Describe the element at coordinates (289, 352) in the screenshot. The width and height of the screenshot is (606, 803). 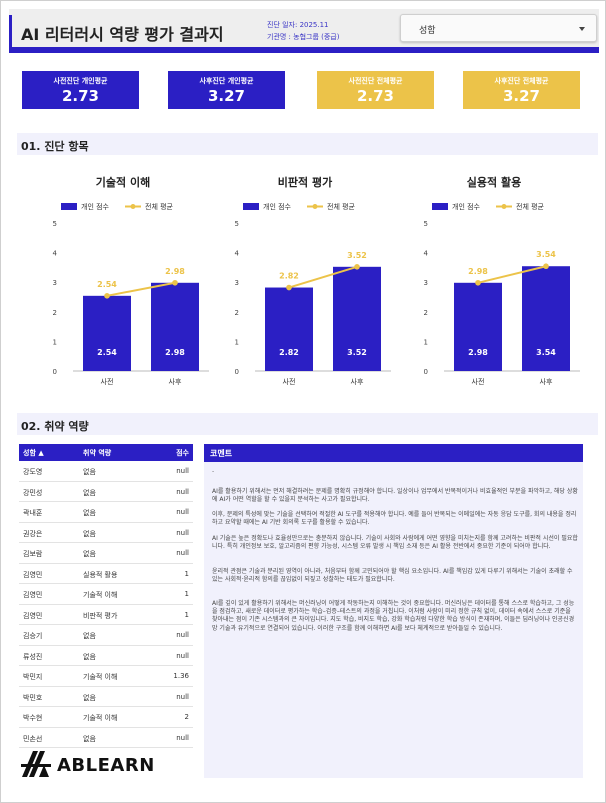
I see `bar-data-label: 2.82` at that location.